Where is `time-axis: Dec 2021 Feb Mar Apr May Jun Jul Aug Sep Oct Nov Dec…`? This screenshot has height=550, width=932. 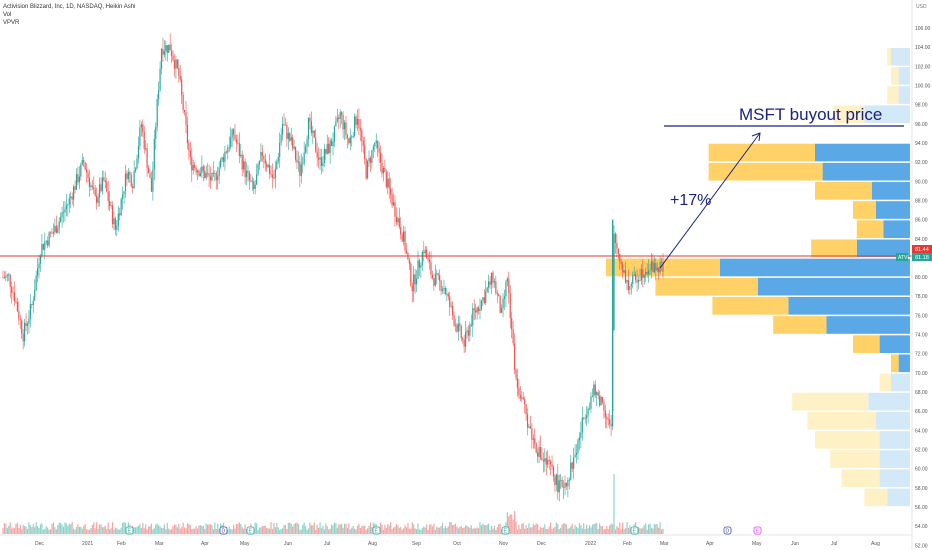
time-axis: Dec 2021 Feb Mar Apr May Jun Jul Aug Sep Oct Nov Dec… is located at coordinates (457, 544).